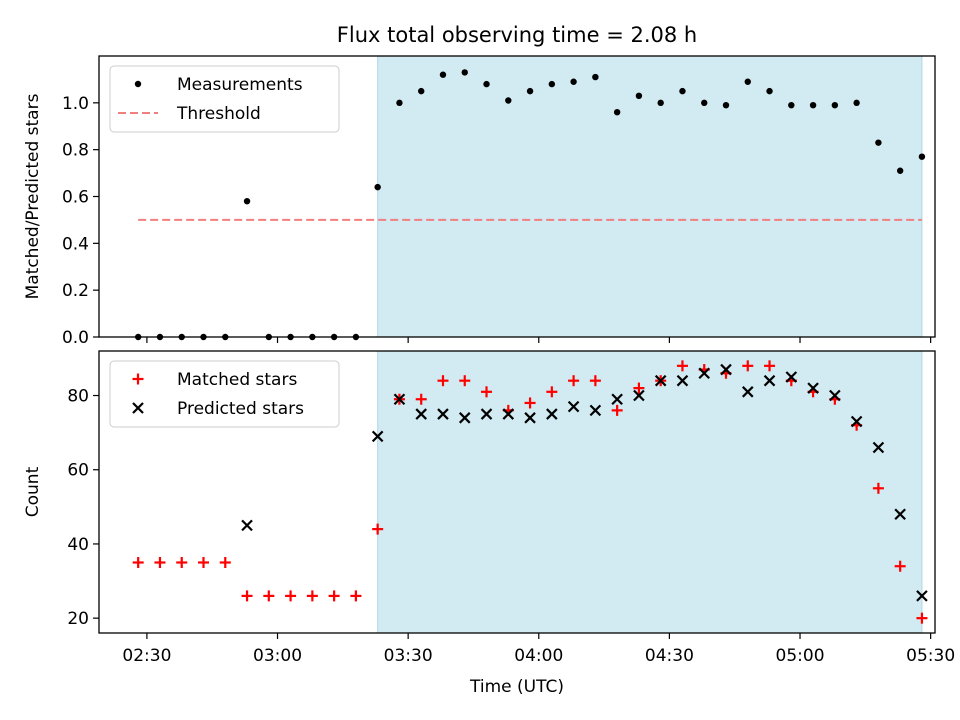  What do you see at coordinates (408, 656) in the screenshot?
I see `x-tick-label: 03:30` at bounding box center [408, 656].